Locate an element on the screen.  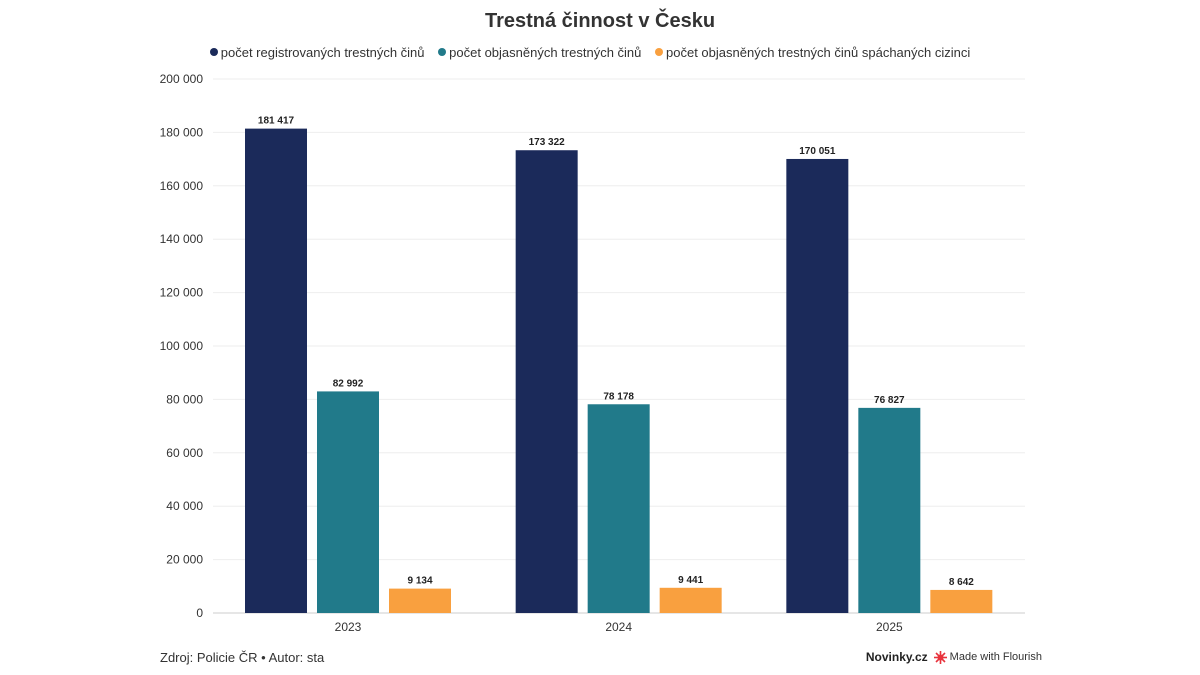
legend-label: počet objasněných trestných činů is located at coordinates (545, 52).